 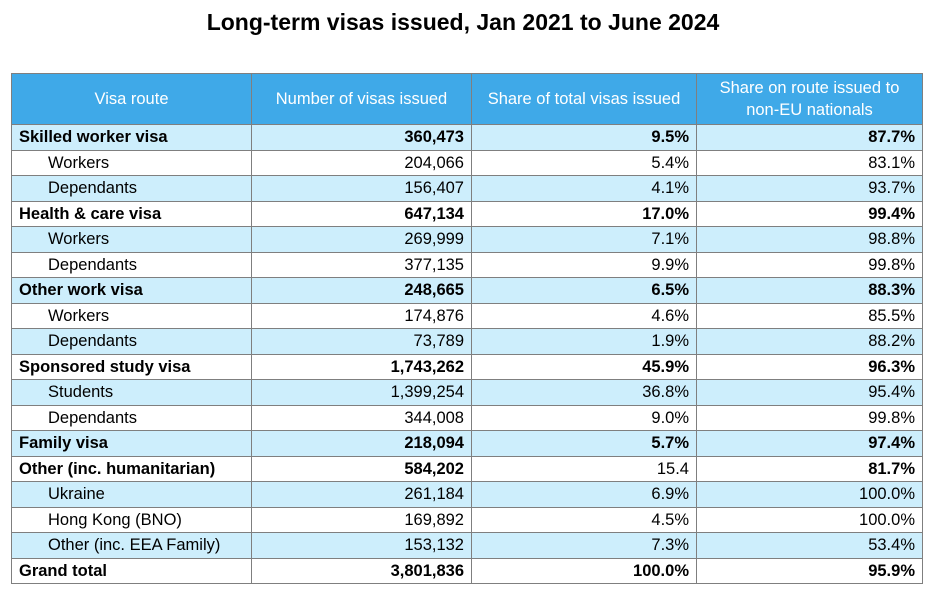 What do you see at coordinates (131, 519) in the screenshot?
I see `row-label: Hong Kong (BNO)` at bounding box center [131, 519].